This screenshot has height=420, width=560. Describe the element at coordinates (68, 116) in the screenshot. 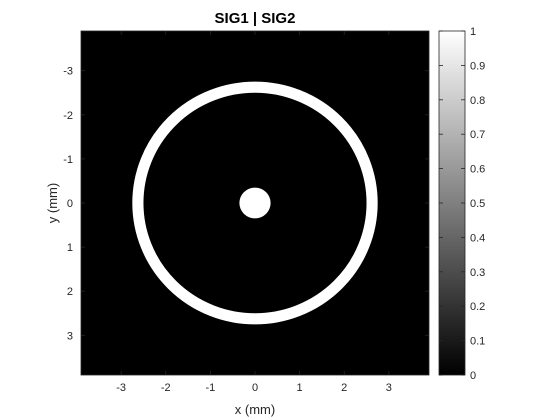

I see `y-tick-label: -2` at that location.